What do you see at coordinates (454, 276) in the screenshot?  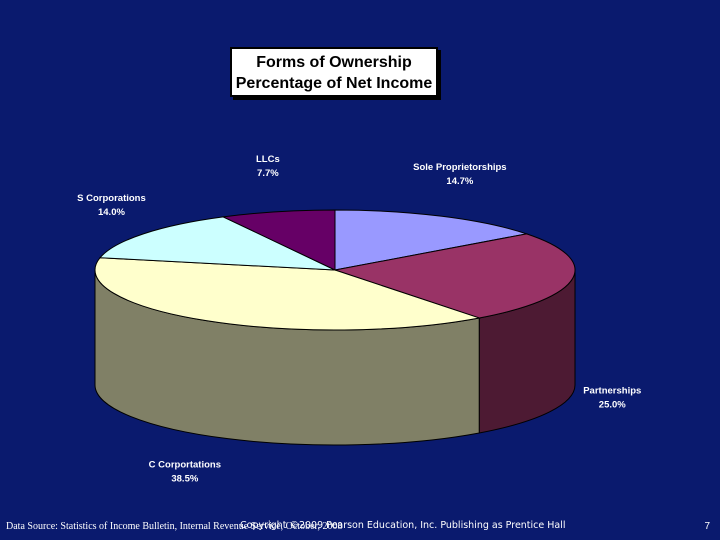 I see `pie-slice-partnerships` at bounding box center [454, 276].